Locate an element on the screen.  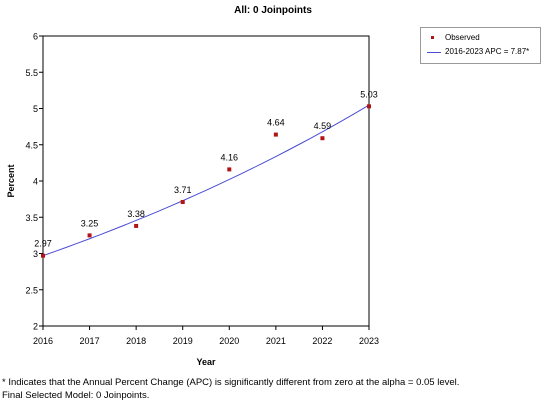
x-axis: 2016 2017 2018 2019 2020 2021 2022 2023 is located at coordinates (206, 336).